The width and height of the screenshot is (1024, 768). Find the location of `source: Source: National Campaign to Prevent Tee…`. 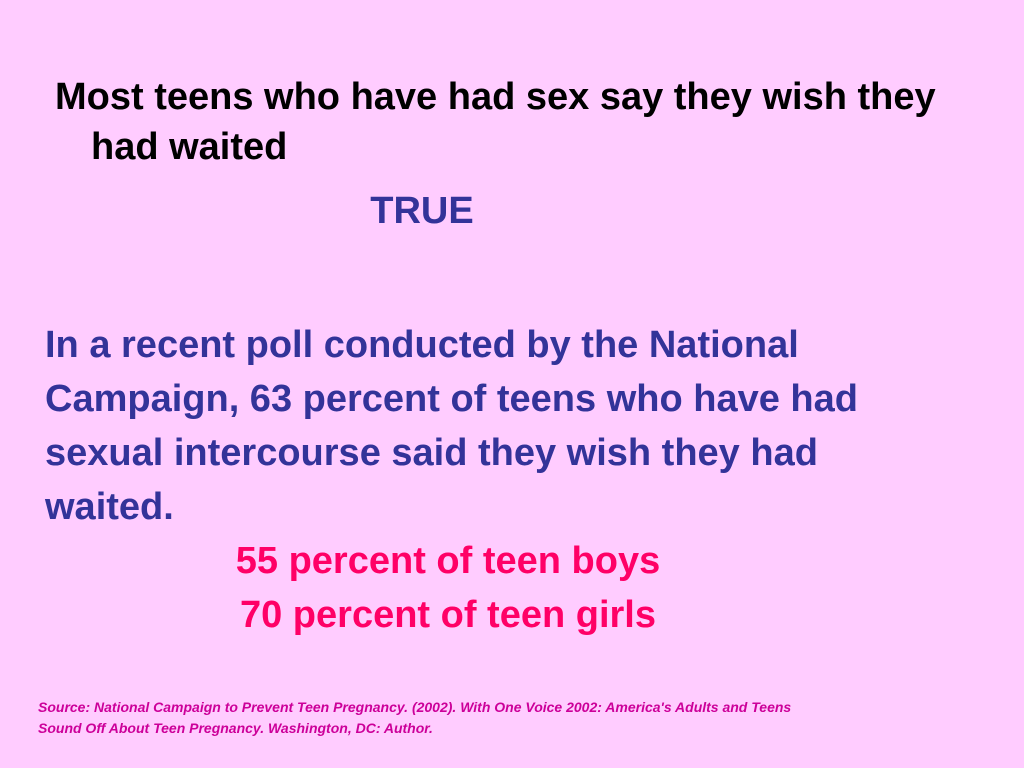

source: Source: National Campaign to Prevent Tee… is located at coordinates (415, 717).